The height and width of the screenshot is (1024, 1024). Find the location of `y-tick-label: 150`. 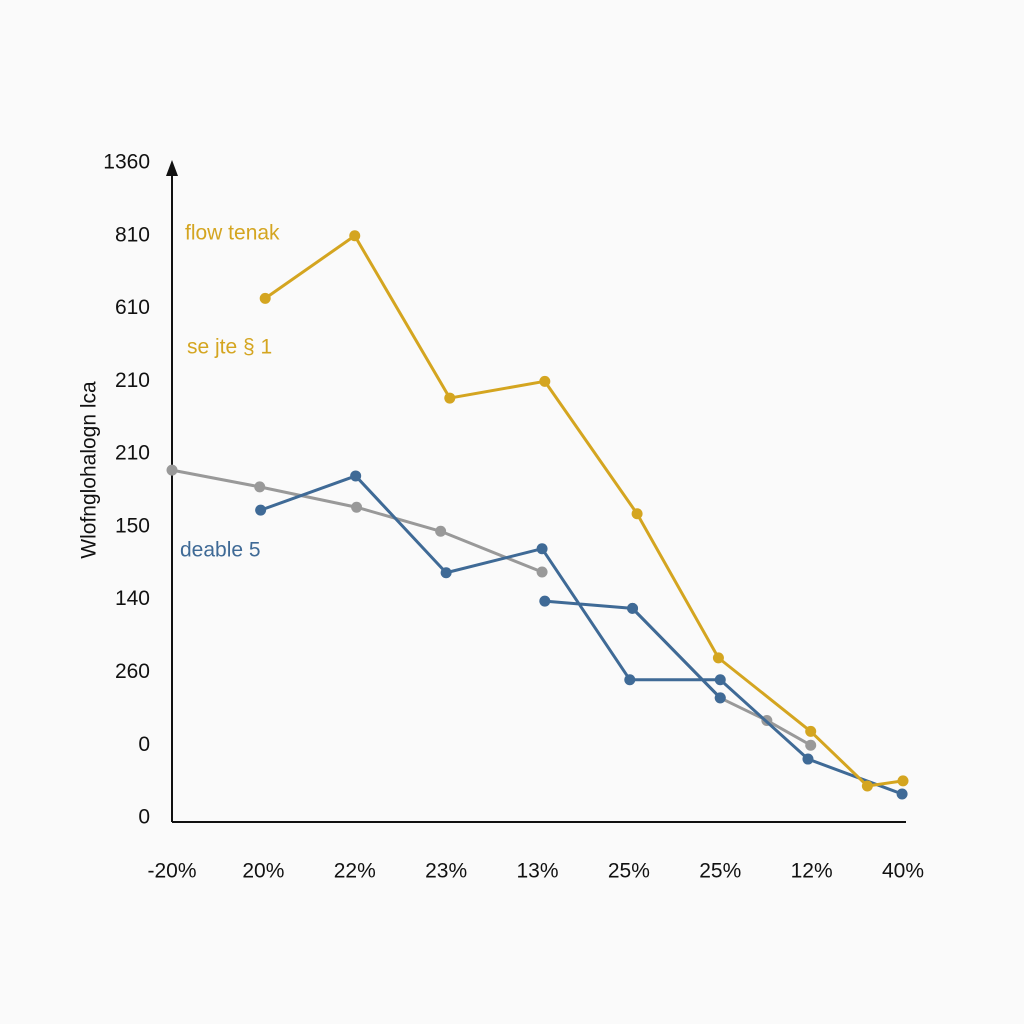

y-tick-label: 150 is located at coordinates (132, 525).